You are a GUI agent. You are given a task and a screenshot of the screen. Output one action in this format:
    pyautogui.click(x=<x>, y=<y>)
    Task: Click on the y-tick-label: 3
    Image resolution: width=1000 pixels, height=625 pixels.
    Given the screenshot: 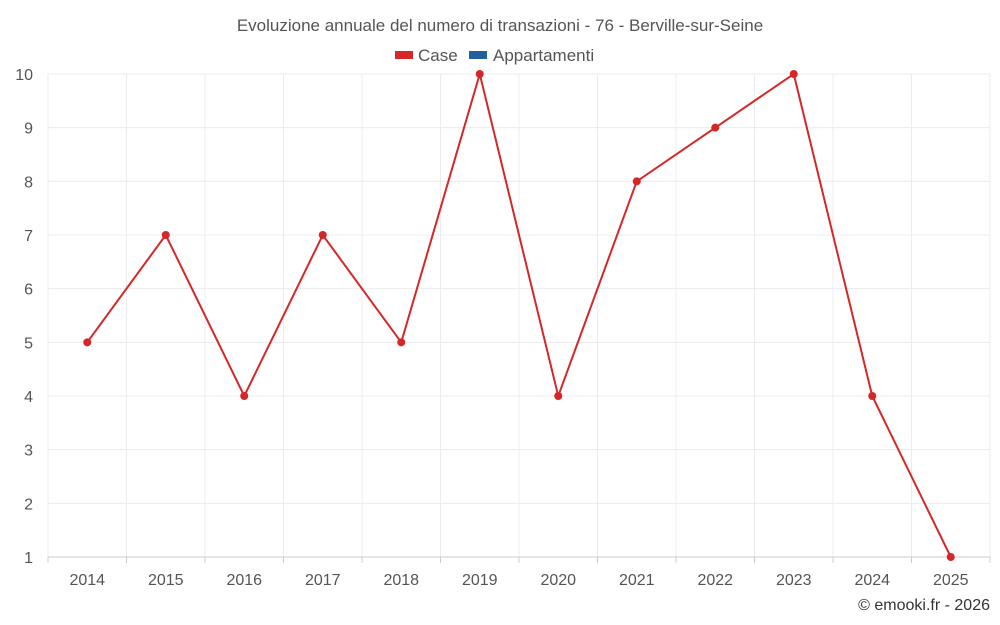 What is the action you would take?
    pyautogui.click(x=28, y=451)
    